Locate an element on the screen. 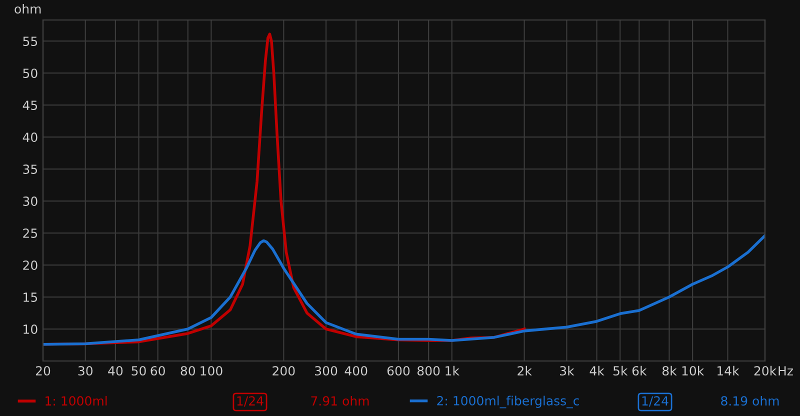  x-tick-label: 3k is located at coordinates (567, 371).